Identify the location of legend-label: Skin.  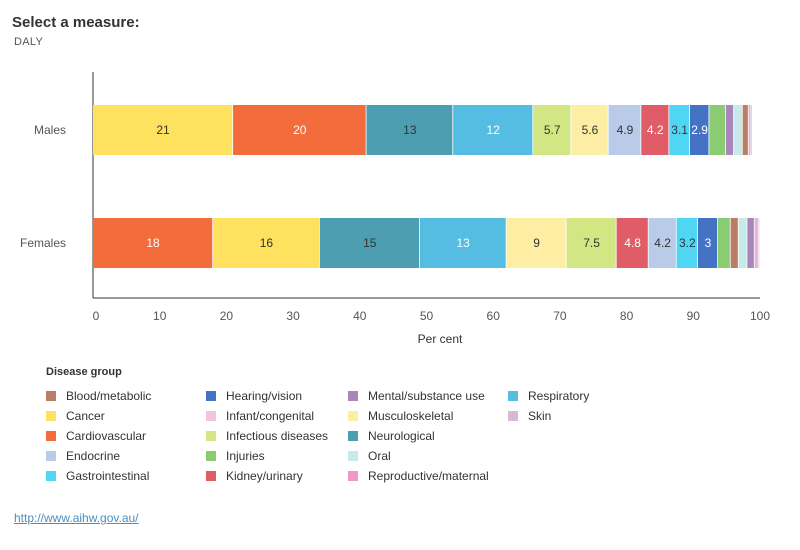
(540, 416).